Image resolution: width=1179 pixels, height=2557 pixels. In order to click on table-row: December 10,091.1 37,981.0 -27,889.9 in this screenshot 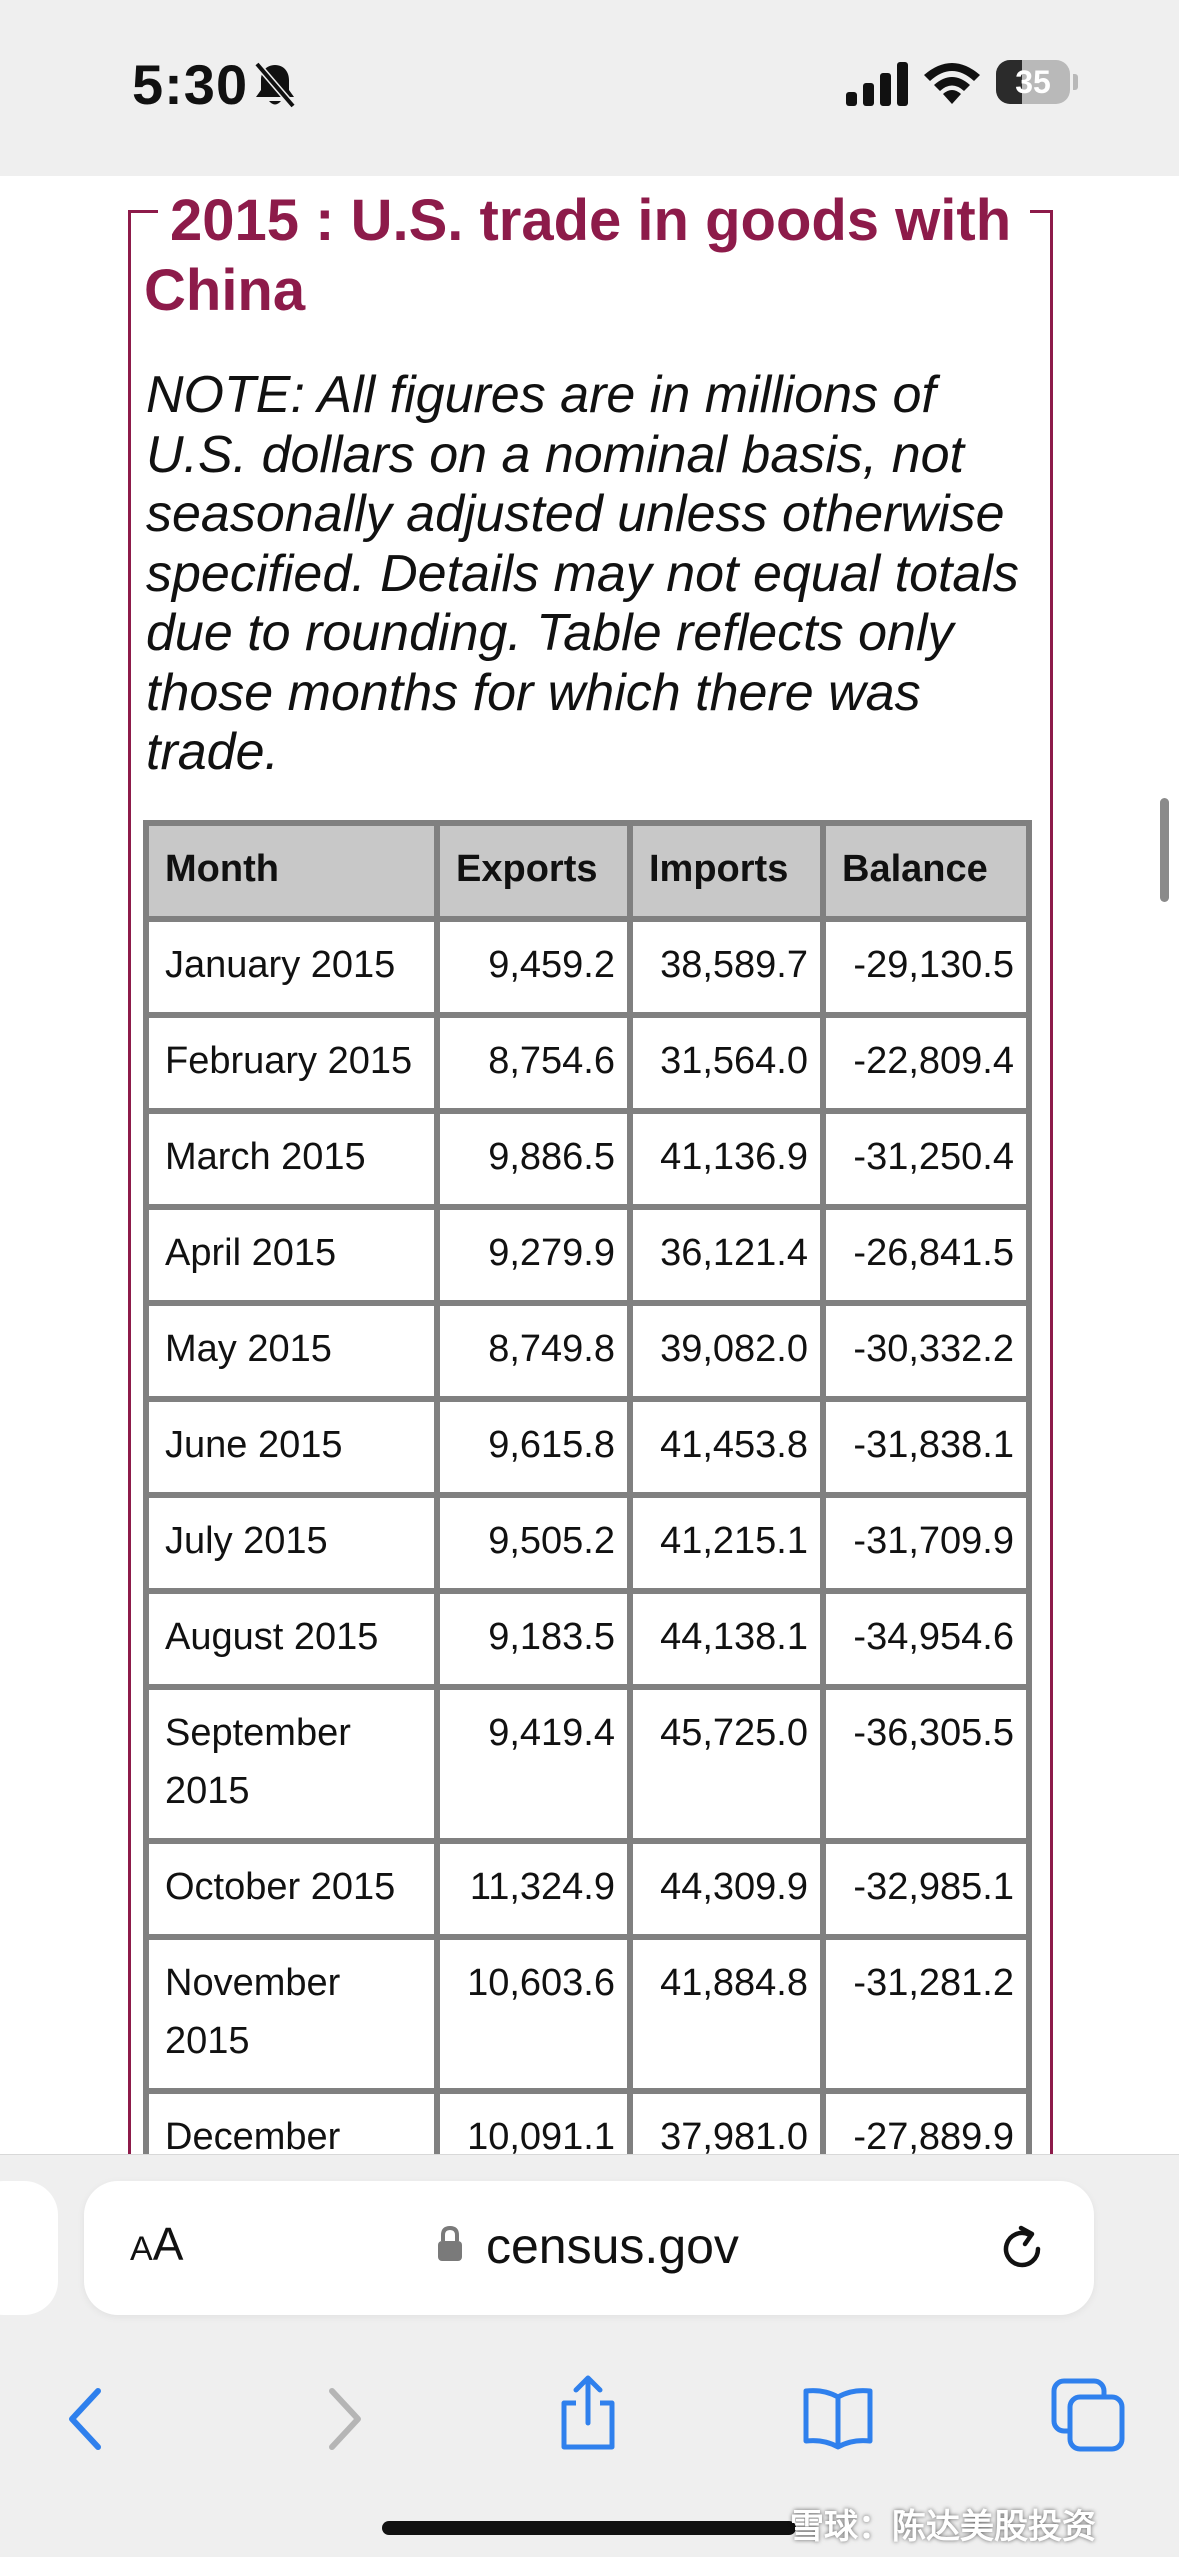, I will do `click(587, 2123)`.